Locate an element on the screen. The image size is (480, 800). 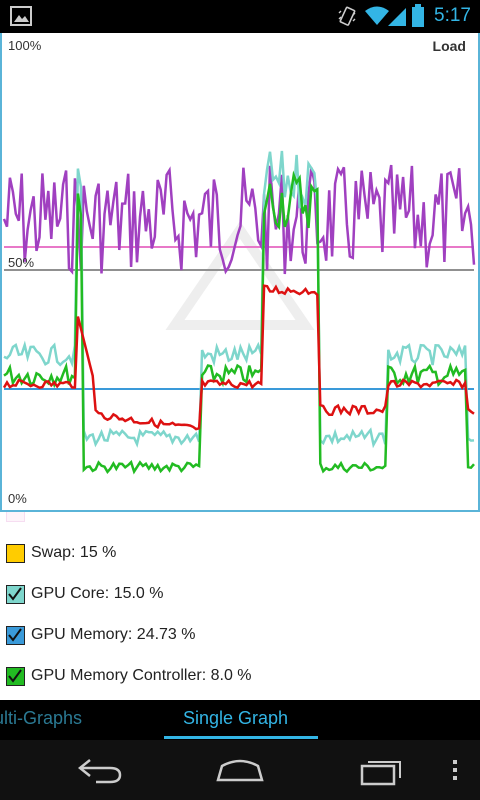
gallery-icon is located at coordinates (21, 16).